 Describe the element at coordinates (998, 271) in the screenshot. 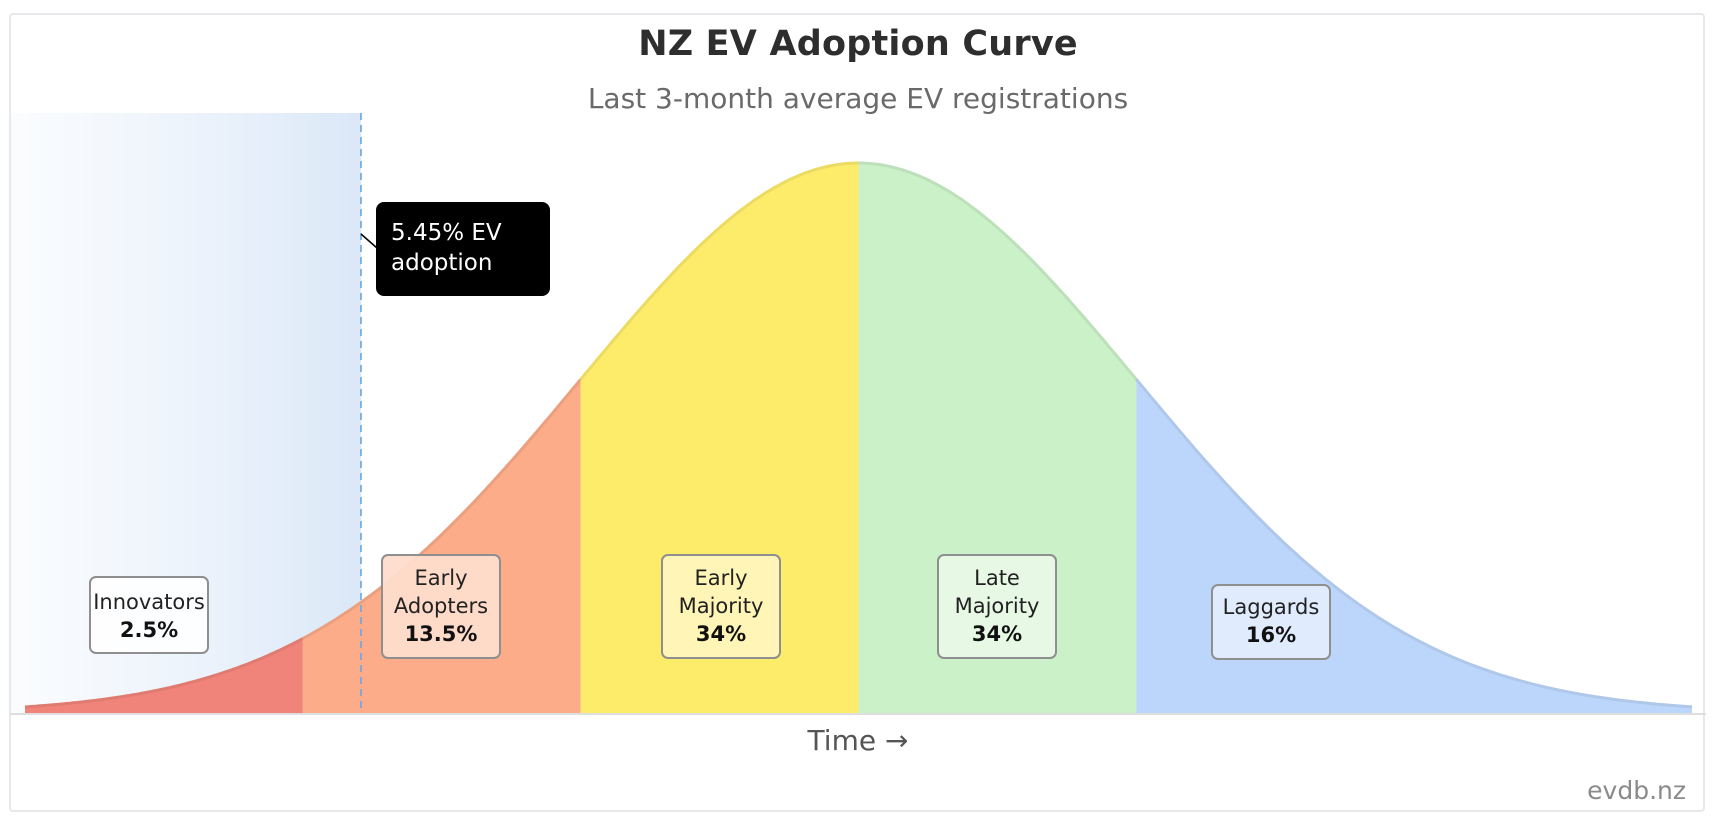

I see `segment-edge-late-majority` at that location.